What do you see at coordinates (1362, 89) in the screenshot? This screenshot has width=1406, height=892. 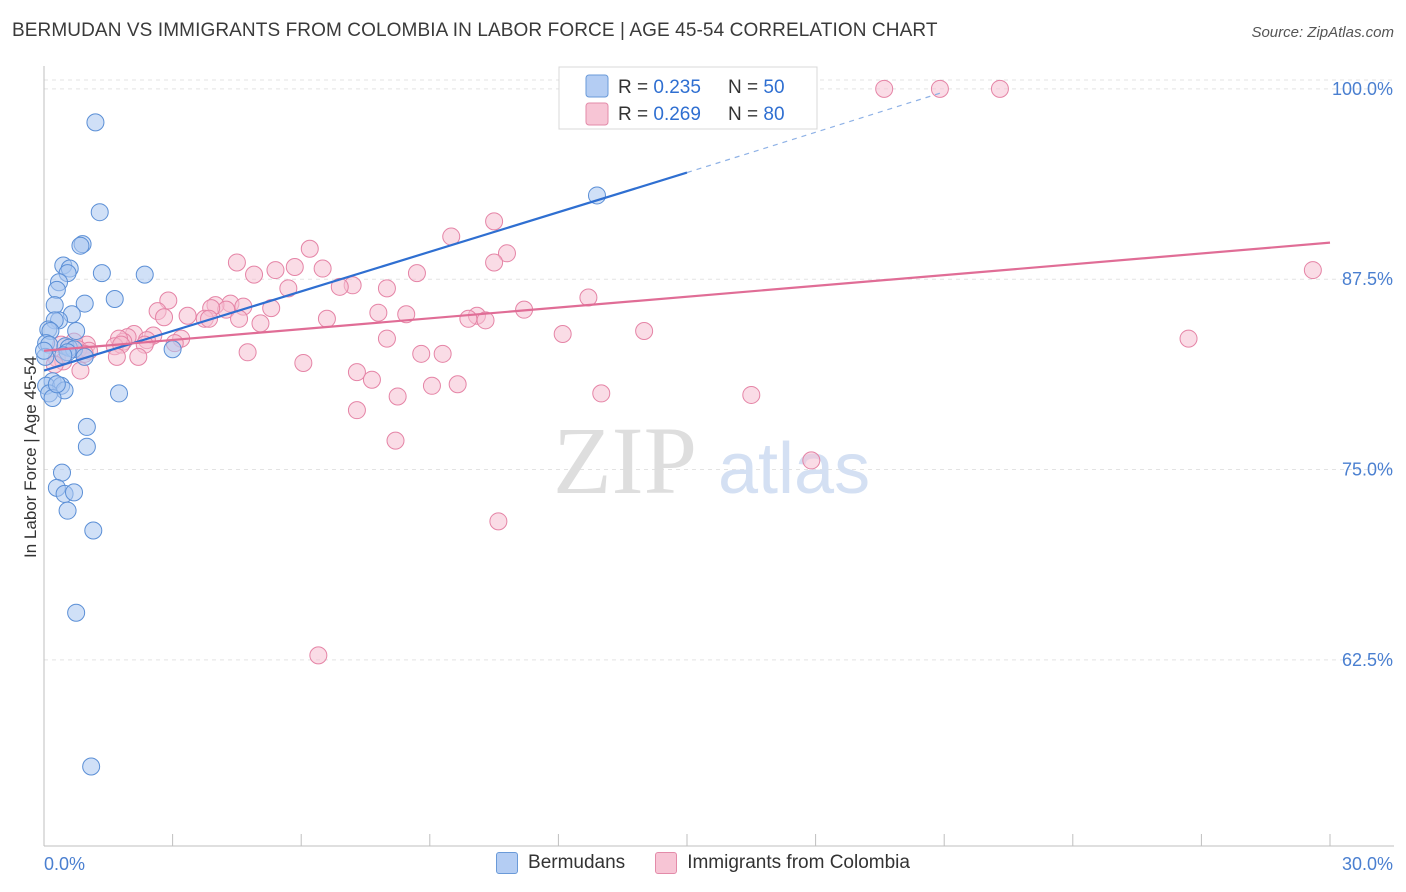 I see `y-tick-label-0: 100.0%` at bounding box center [1362, 89].